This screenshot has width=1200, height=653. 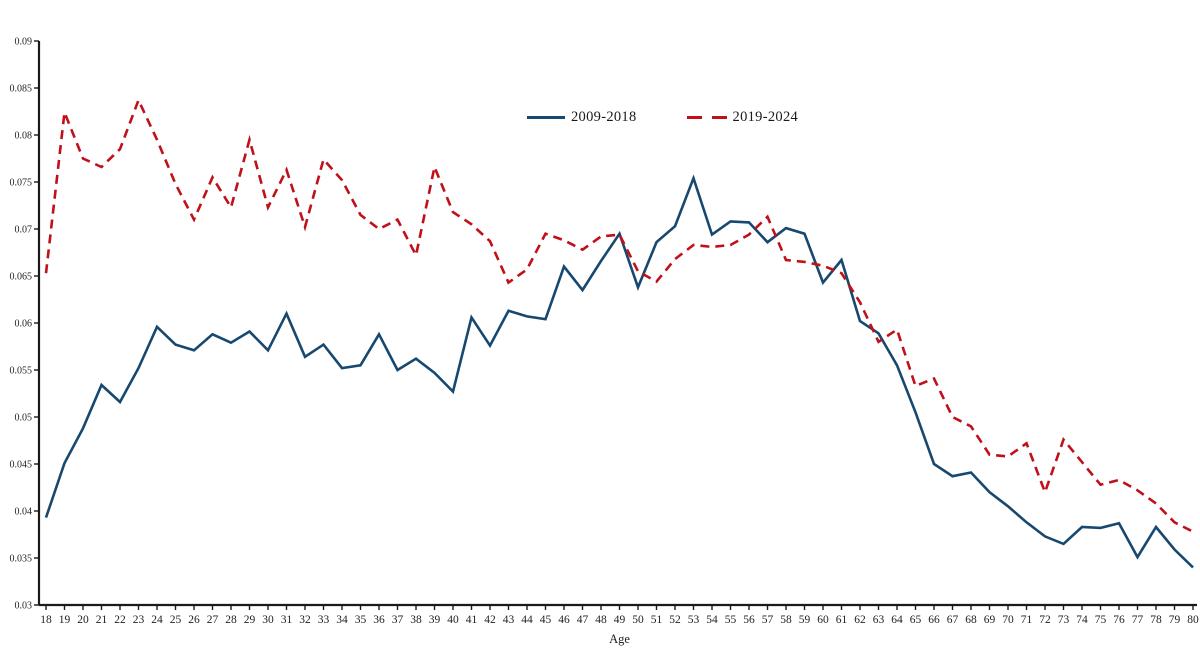 What do you see at coordinates (342, 620) in the screenshot?
I see `x-tick-label: 34` at bounding box center [342, 620].